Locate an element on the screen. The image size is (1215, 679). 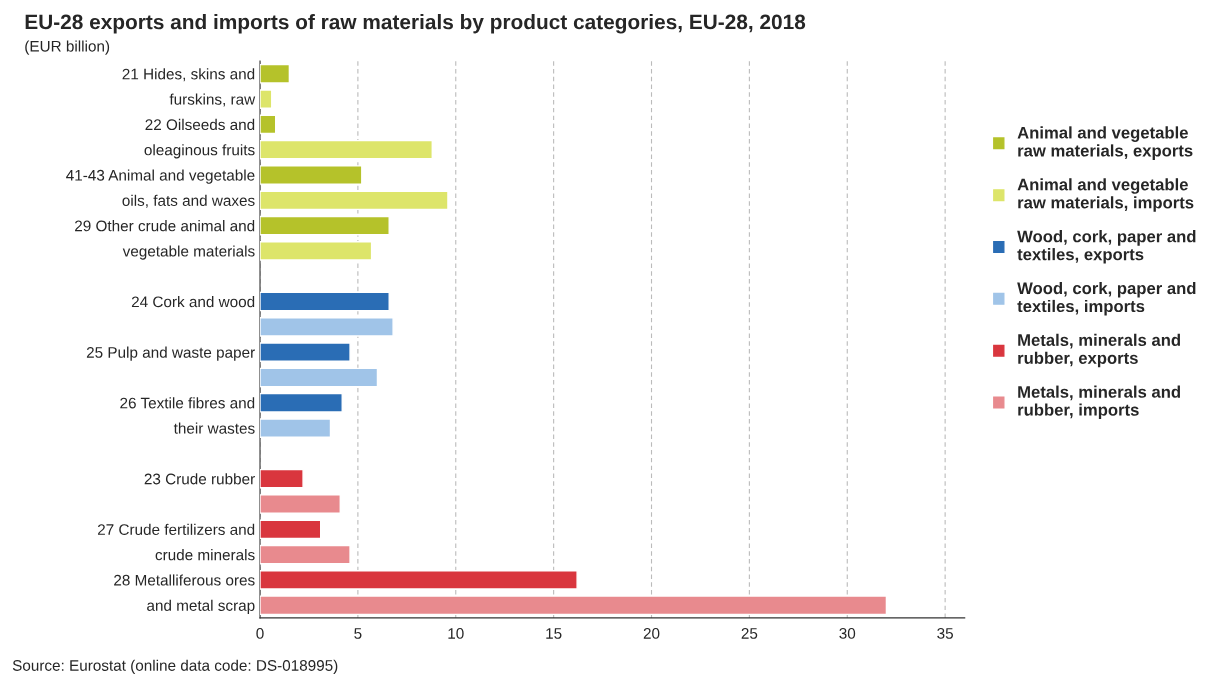
x-tick-label: 25 is located at coordinates (749, 633).